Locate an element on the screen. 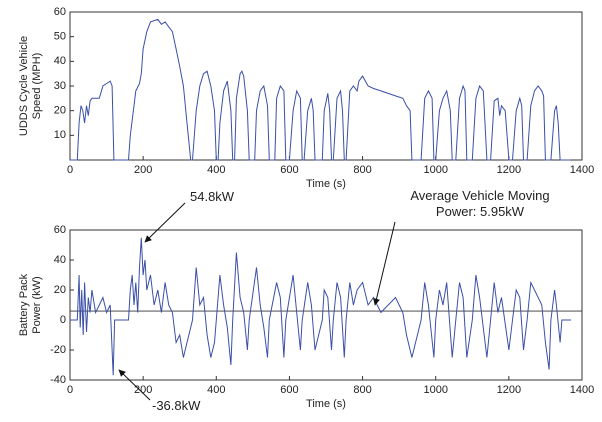  y-tick-label: 50 is located at coordinates (60, 37).